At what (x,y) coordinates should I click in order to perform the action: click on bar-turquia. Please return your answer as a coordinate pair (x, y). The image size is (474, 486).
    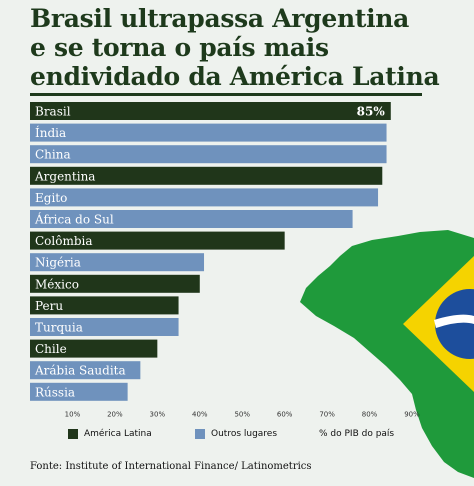
    Looking at the image, I should click on (104, 327).